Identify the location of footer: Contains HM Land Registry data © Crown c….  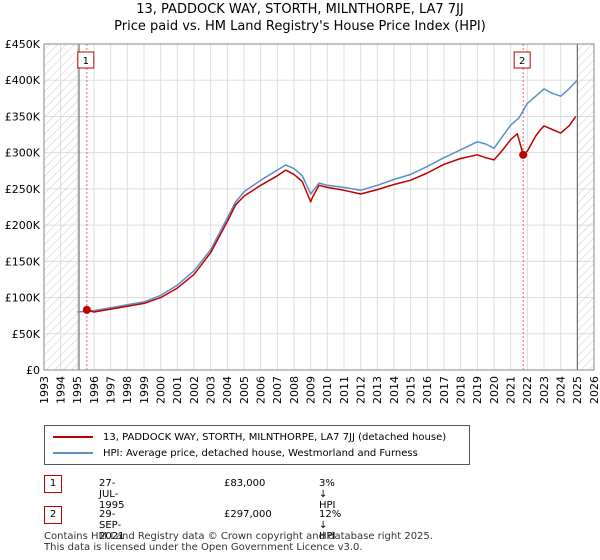
(238, 542).